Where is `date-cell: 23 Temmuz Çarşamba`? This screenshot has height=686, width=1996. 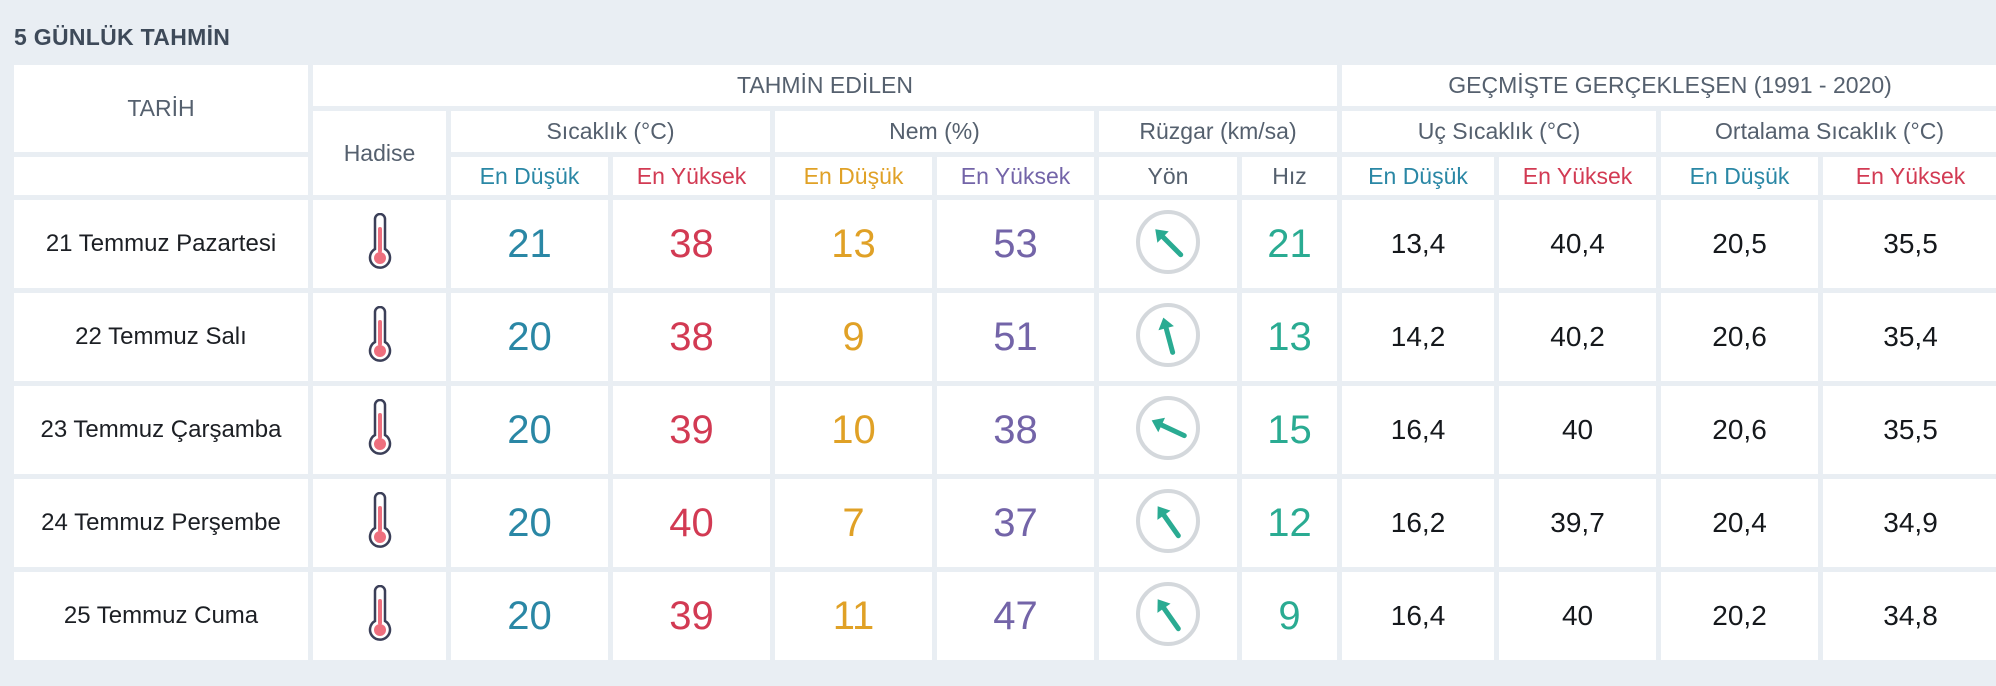
date-cell: 23 Temmuz Çarşamba is located at coordinates (161, 430).